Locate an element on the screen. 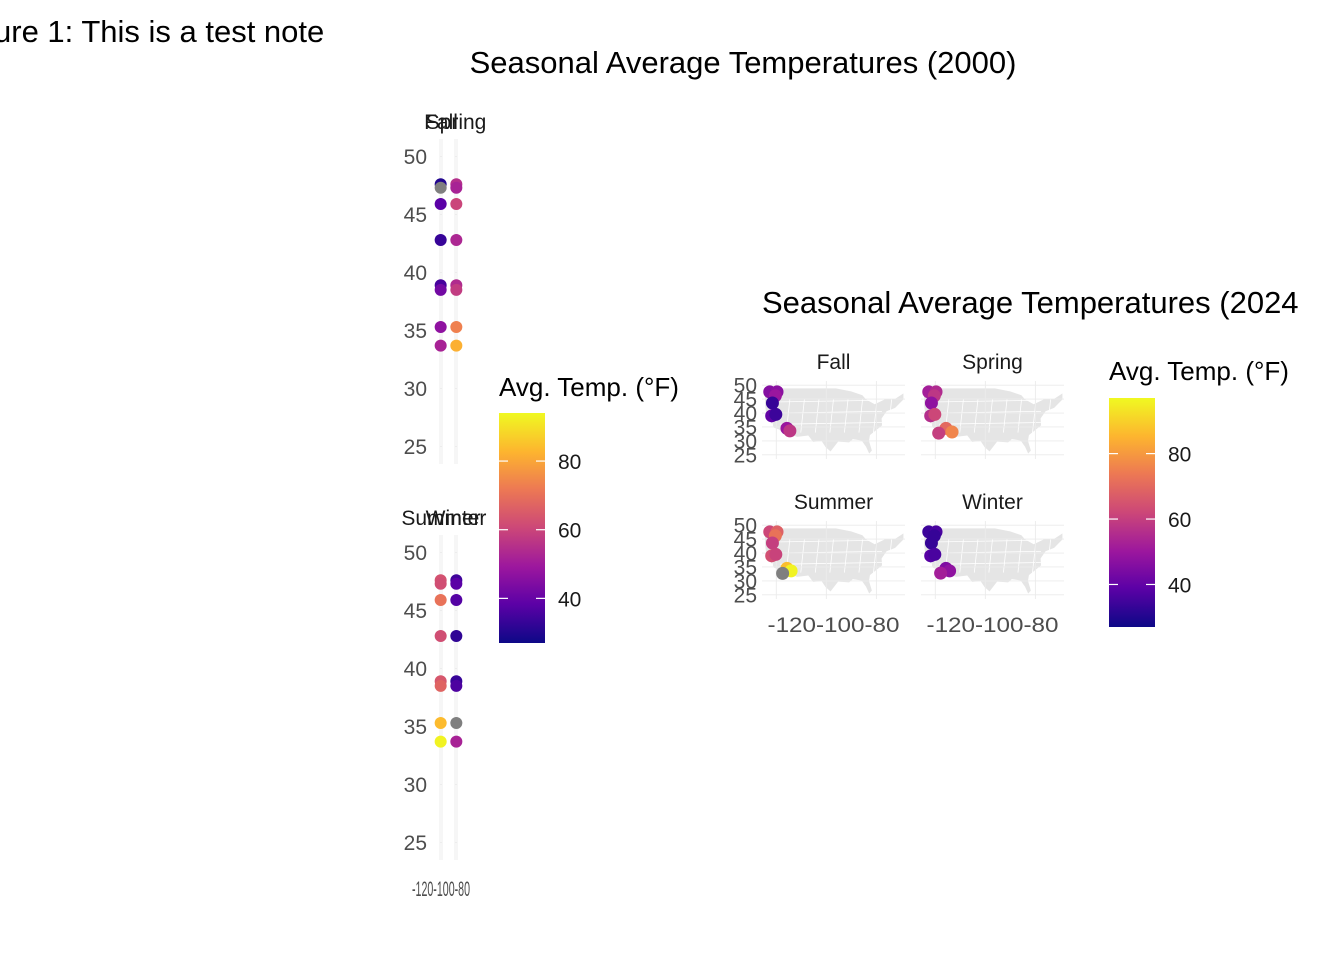  panel-winter: Winter -120-100-80 is located at coordinates (992, 564).